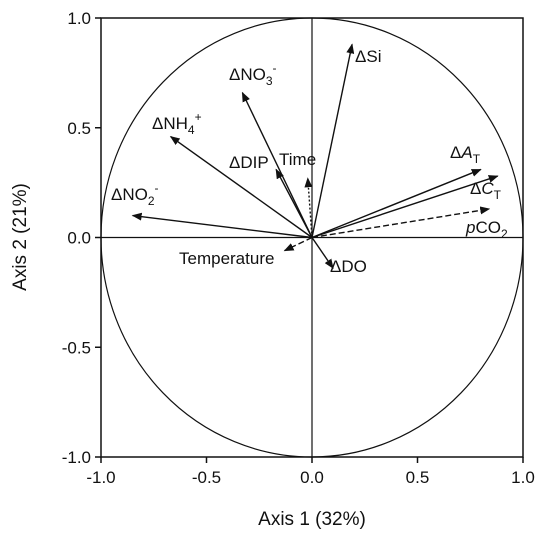 This screenshot has height=534, width=546. I want to click on vector-arrow-time, so click(308, 207).